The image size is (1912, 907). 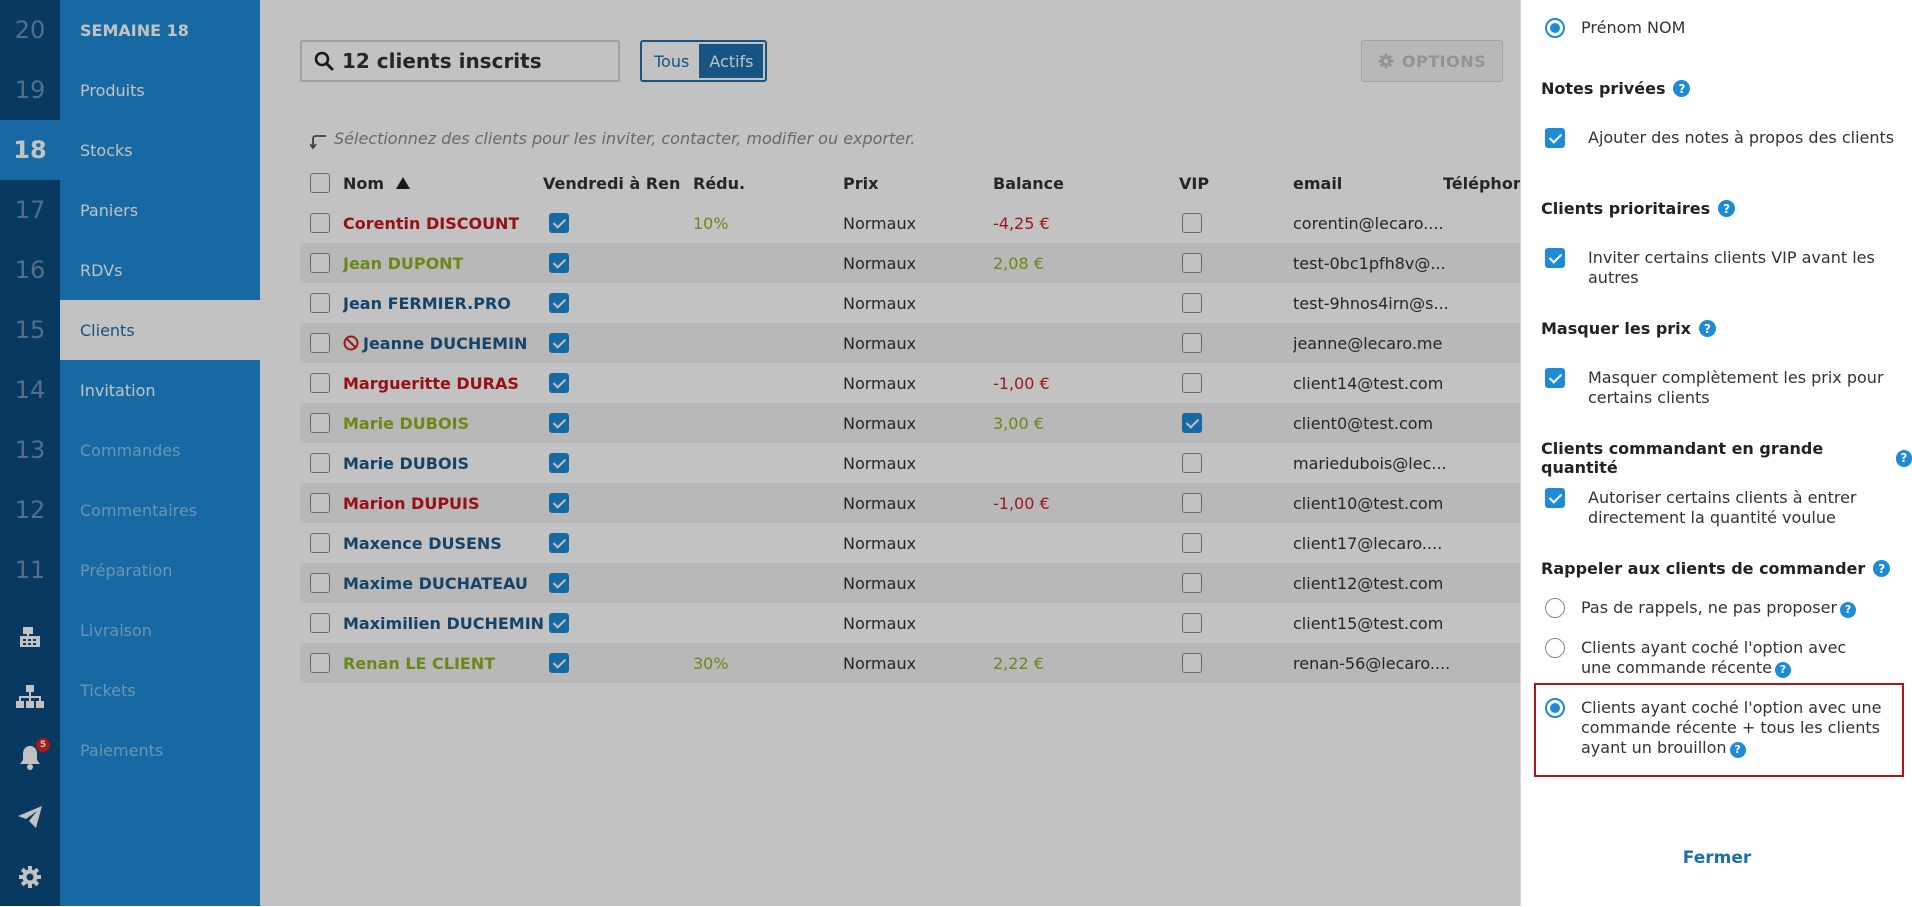 What do you see at coordinates (30, 697) in the screenshot?
I see `org-chart-icon` at bounding box center [30, 697].